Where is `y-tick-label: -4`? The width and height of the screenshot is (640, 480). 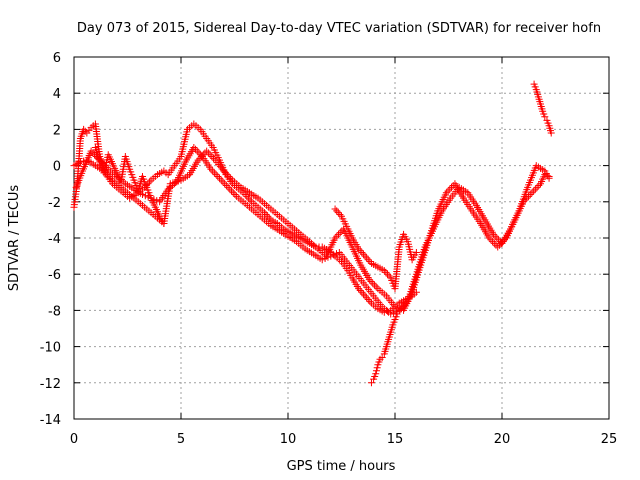 y-tick-label: -4 is located at coordinates (54, 239).